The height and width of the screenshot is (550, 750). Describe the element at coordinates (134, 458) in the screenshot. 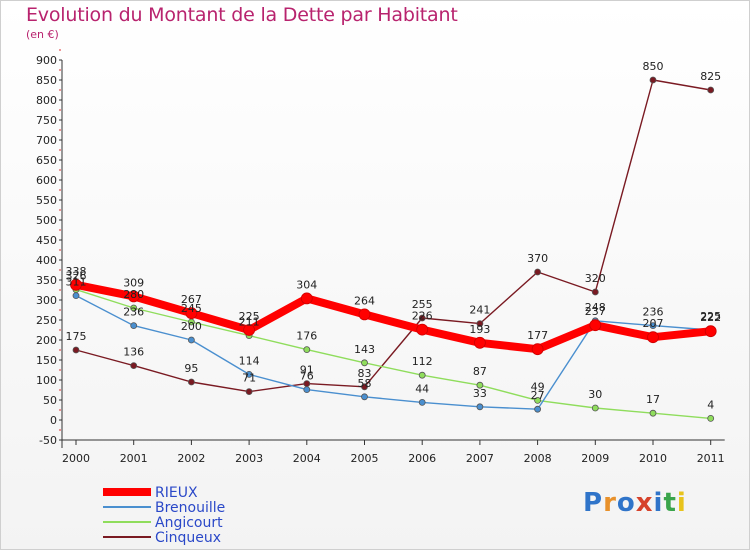

I see `x-tick-label: 2001` at that location.